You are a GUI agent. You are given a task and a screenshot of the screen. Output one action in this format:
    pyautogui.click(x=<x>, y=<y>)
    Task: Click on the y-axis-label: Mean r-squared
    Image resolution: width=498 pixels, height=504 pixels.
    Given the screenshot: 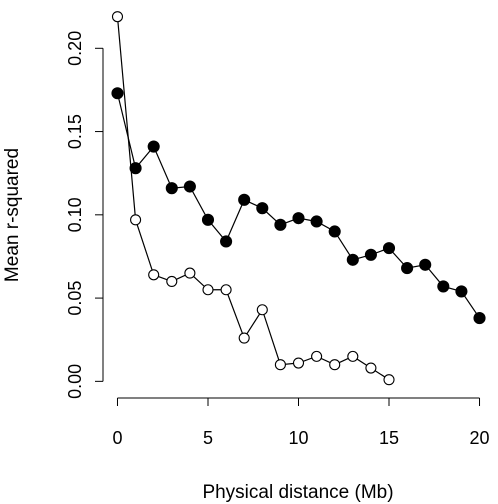 What is the action you would take?
    pyautogui.click(x=12, y=215)
    